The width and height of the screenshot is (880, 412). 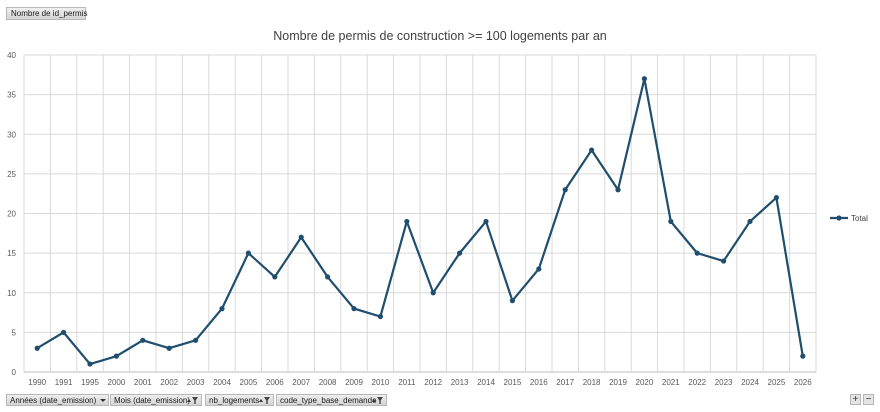 I want to click on value-field-button: Nombre de id_permis, so click(x=46, y=13).